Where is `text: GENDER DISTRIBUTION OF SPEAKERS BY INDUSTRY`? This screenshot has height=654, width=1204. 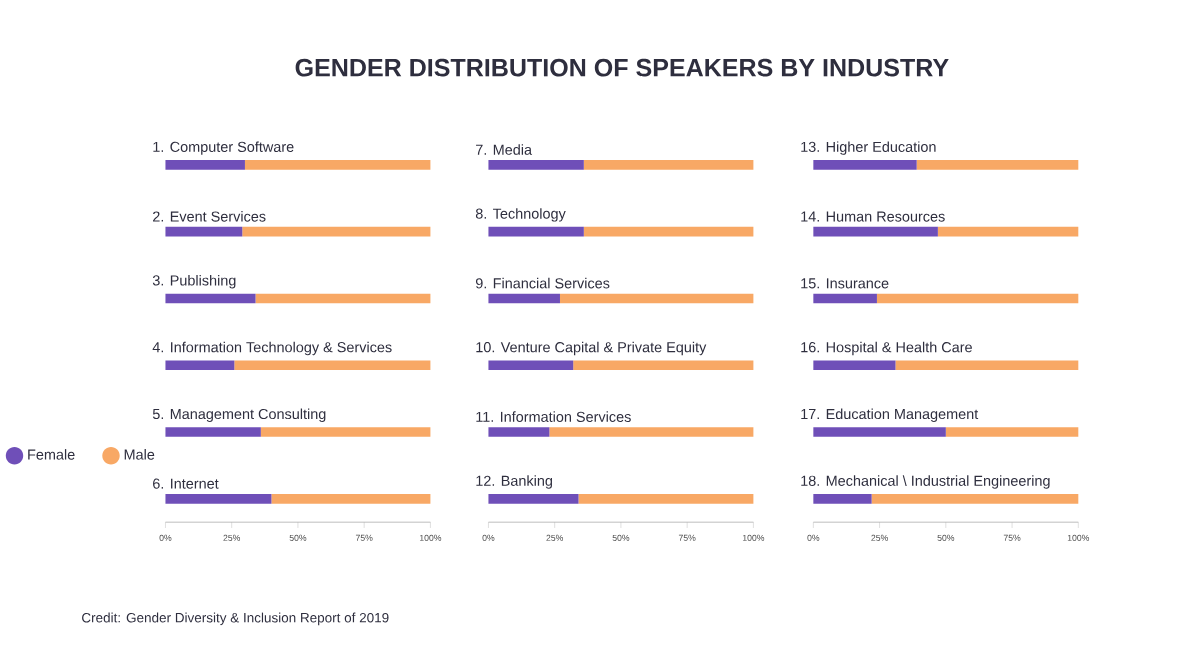 text: GENDER DISTRIBUTION OF SPEAKERS BY INDUSTRY is located at coordinates (622, 67).